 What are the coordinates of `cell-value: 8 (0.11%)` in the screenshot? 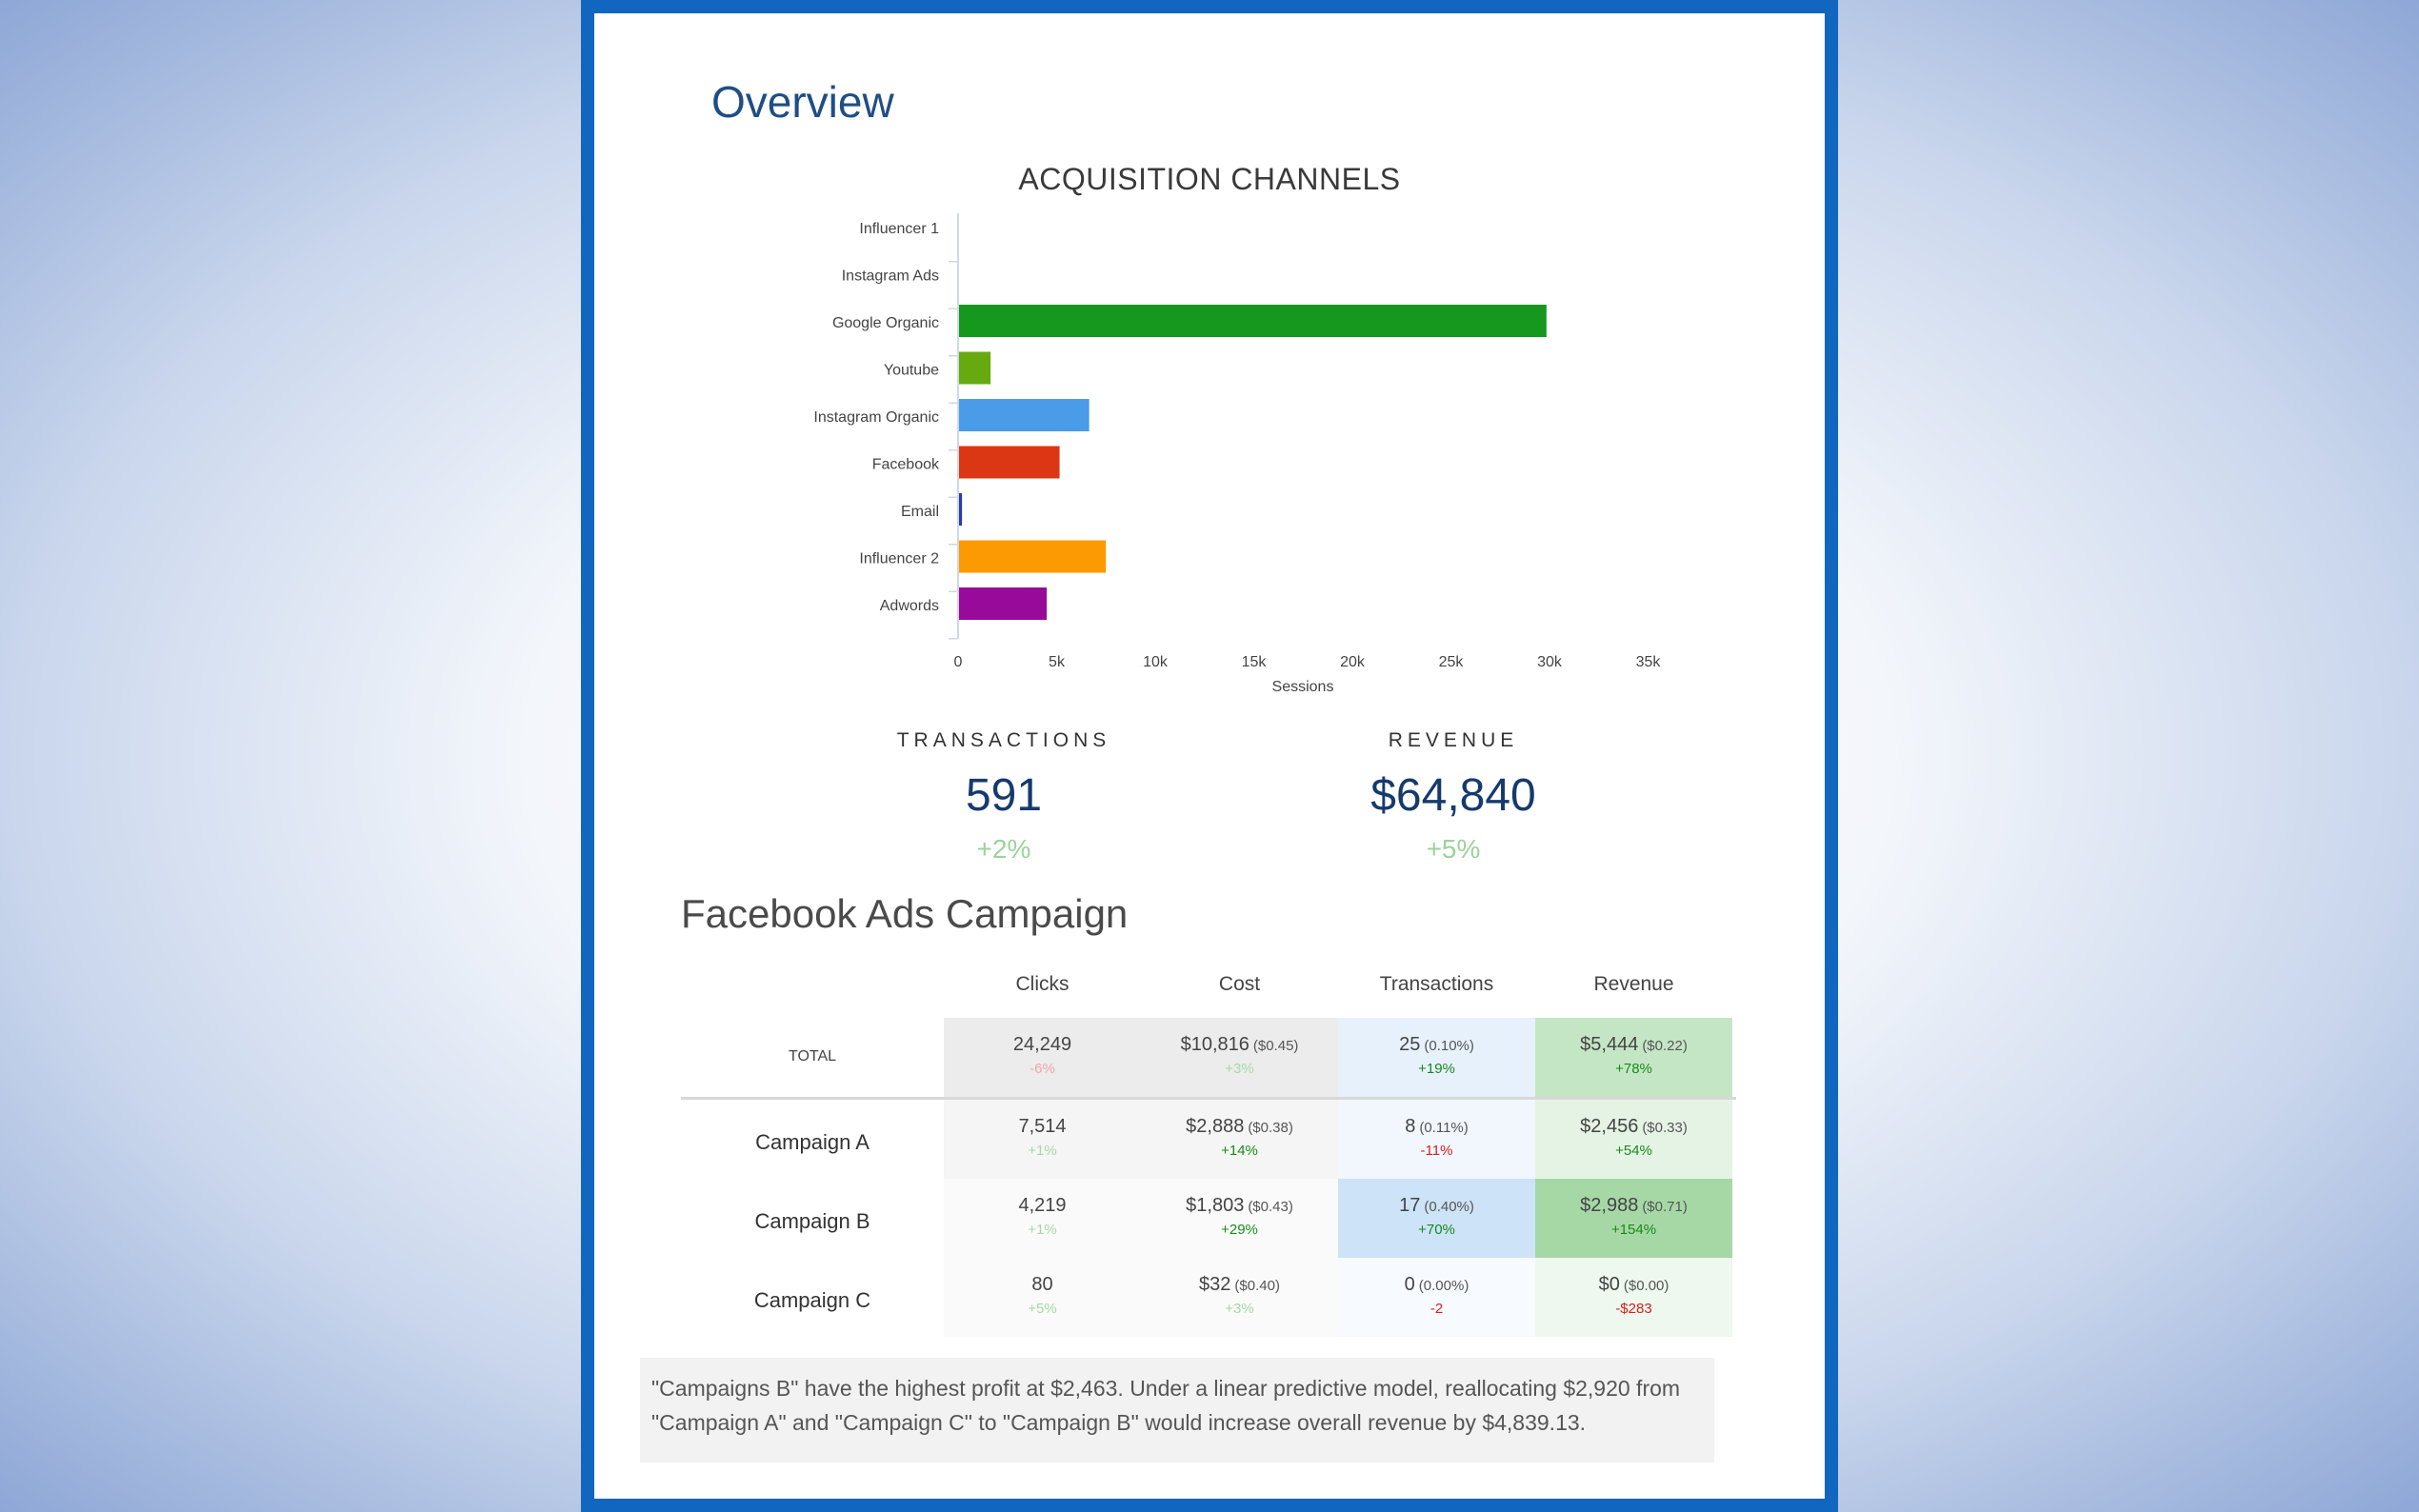 It's located at (1436, 1127).